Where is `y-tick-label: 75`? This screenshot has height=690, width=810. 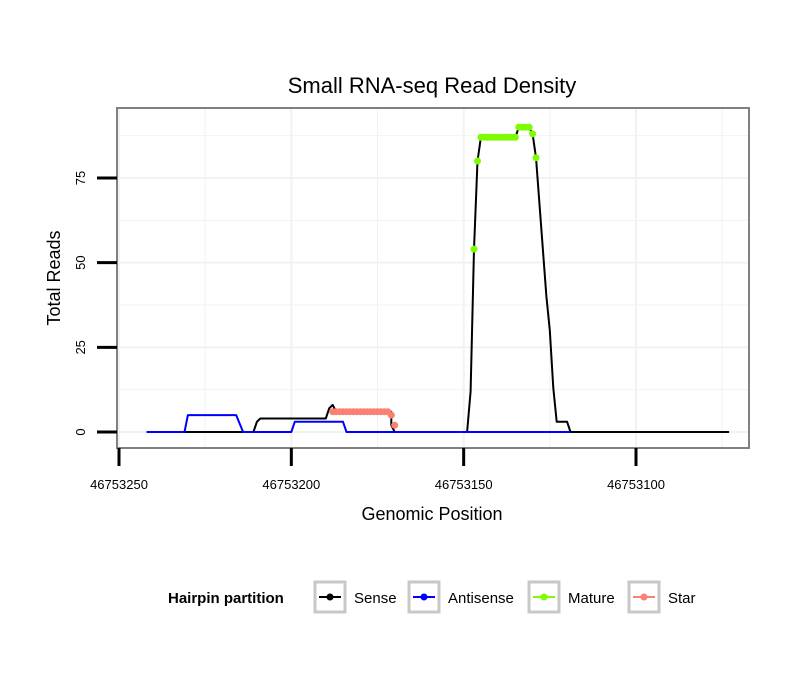 y-tick-label: 75 is located at coordinates (80, 178).